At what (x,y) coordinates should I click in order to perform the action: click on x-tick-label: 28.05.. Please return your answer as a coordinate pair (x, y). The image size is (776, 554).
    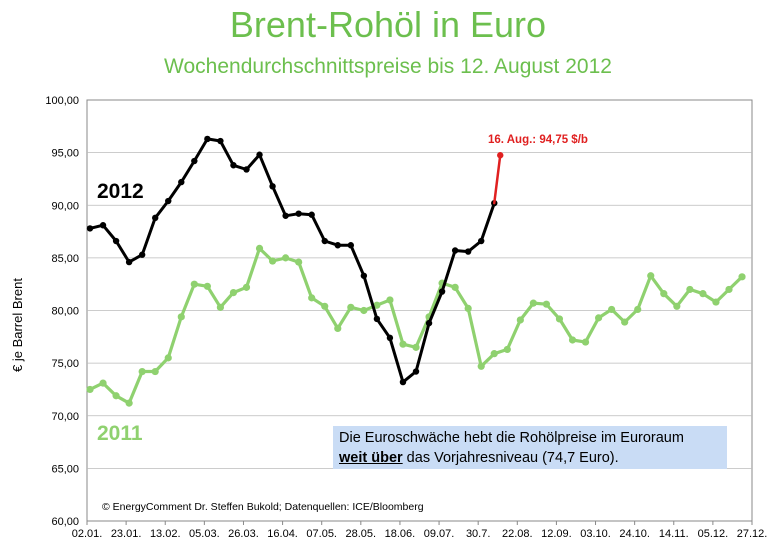
    Looking at the image, I should click on (361, 534).